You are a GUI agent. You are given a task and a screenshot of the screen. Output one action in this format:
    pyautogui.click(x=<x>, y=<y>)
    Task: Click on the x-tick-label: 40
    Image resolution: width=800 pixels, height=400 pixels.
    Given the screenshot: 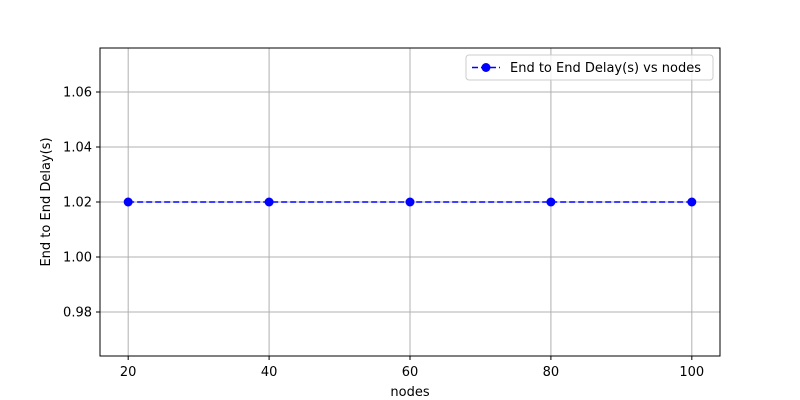 What is the action you would take?
    pyautogui.click(x=269, y=372)
    